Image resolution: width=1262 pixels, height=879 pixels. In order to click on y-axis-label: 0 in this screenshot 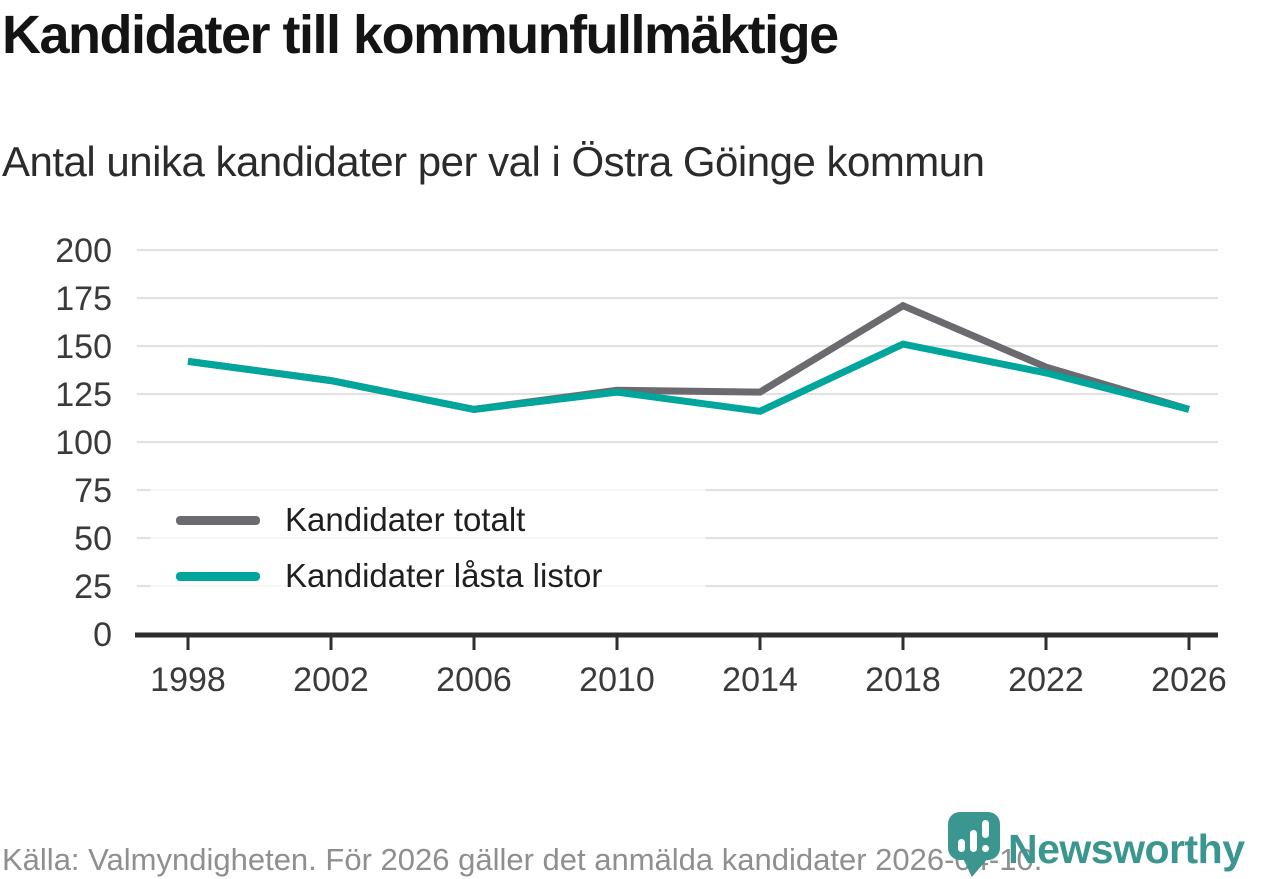, I will do `click(102, 635)`.